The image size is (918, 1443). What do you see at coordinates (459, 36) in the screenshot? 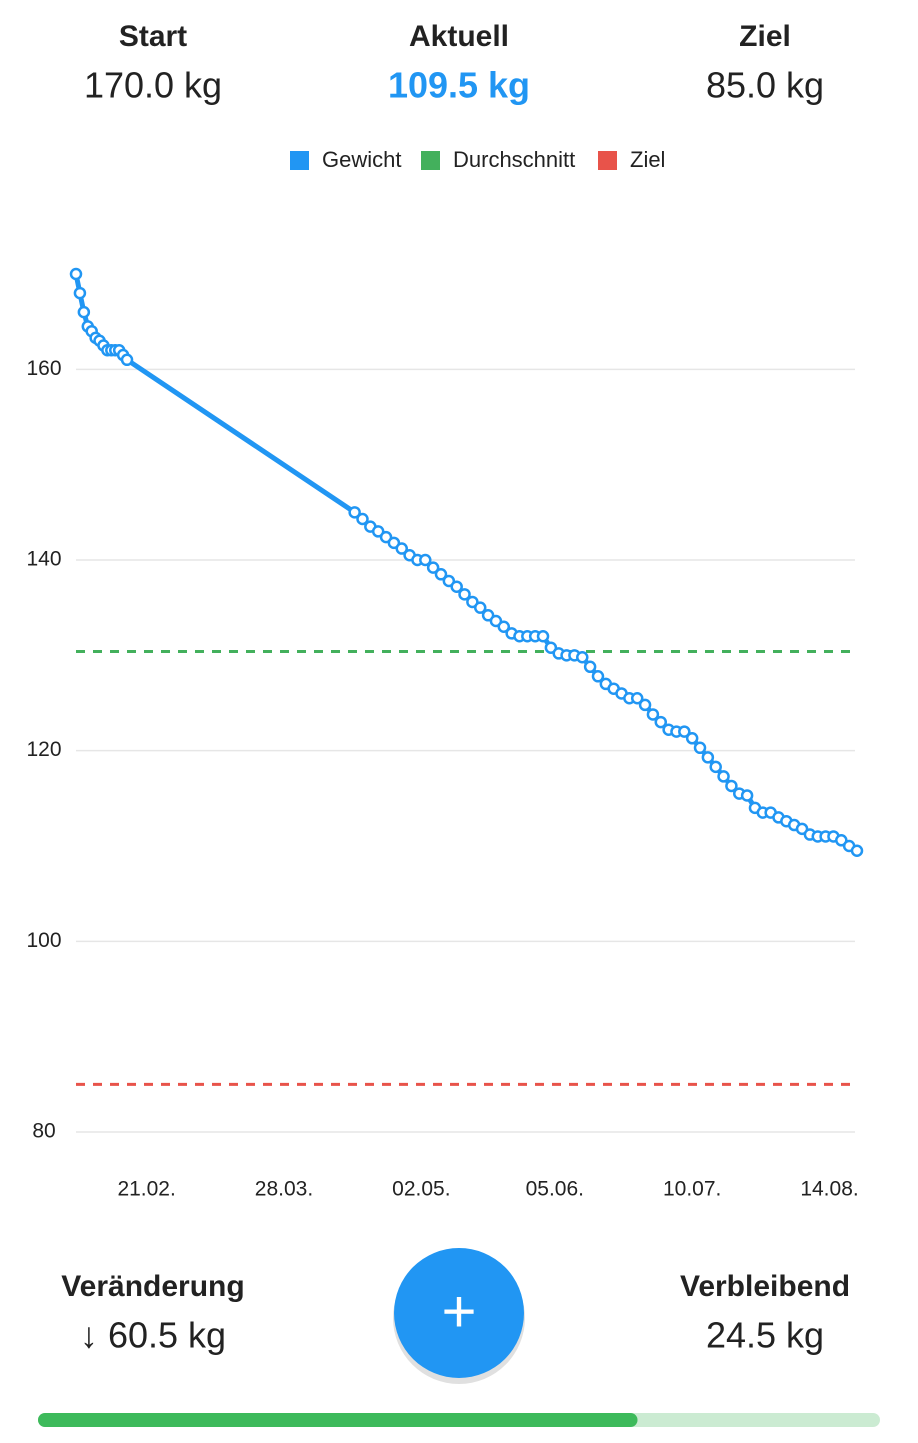
I see `stat-label: Aktuell` at bounding box center [459, 36].